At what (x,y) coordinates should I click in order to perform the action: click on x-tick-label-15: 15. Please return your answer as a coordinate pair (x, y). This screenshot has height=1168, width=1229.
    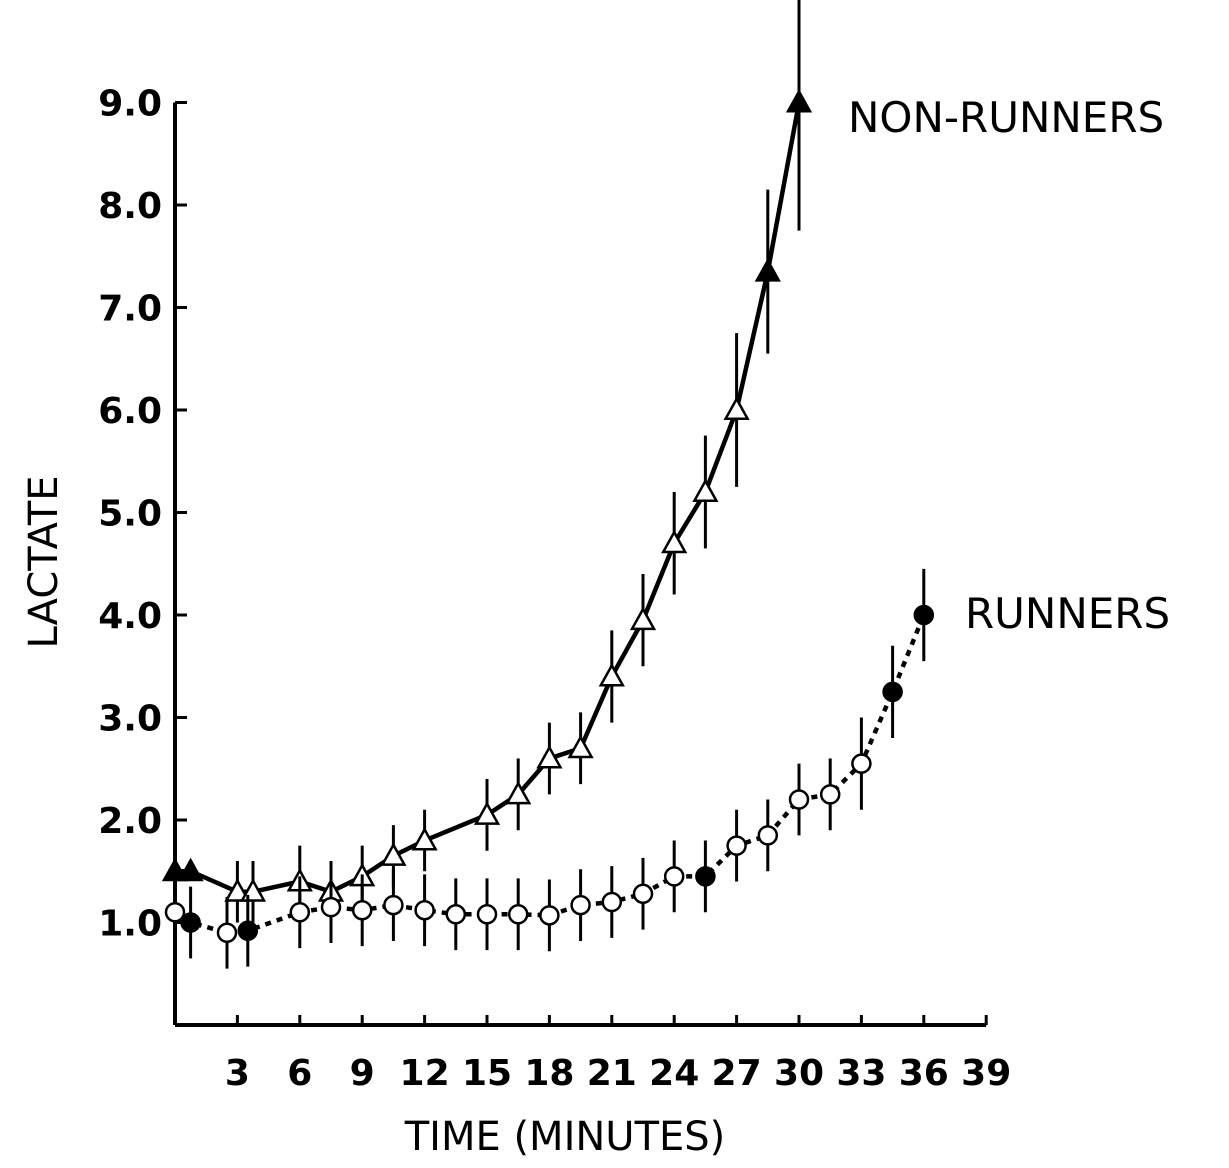
    Looking at the image, I should click on (487, 1073).